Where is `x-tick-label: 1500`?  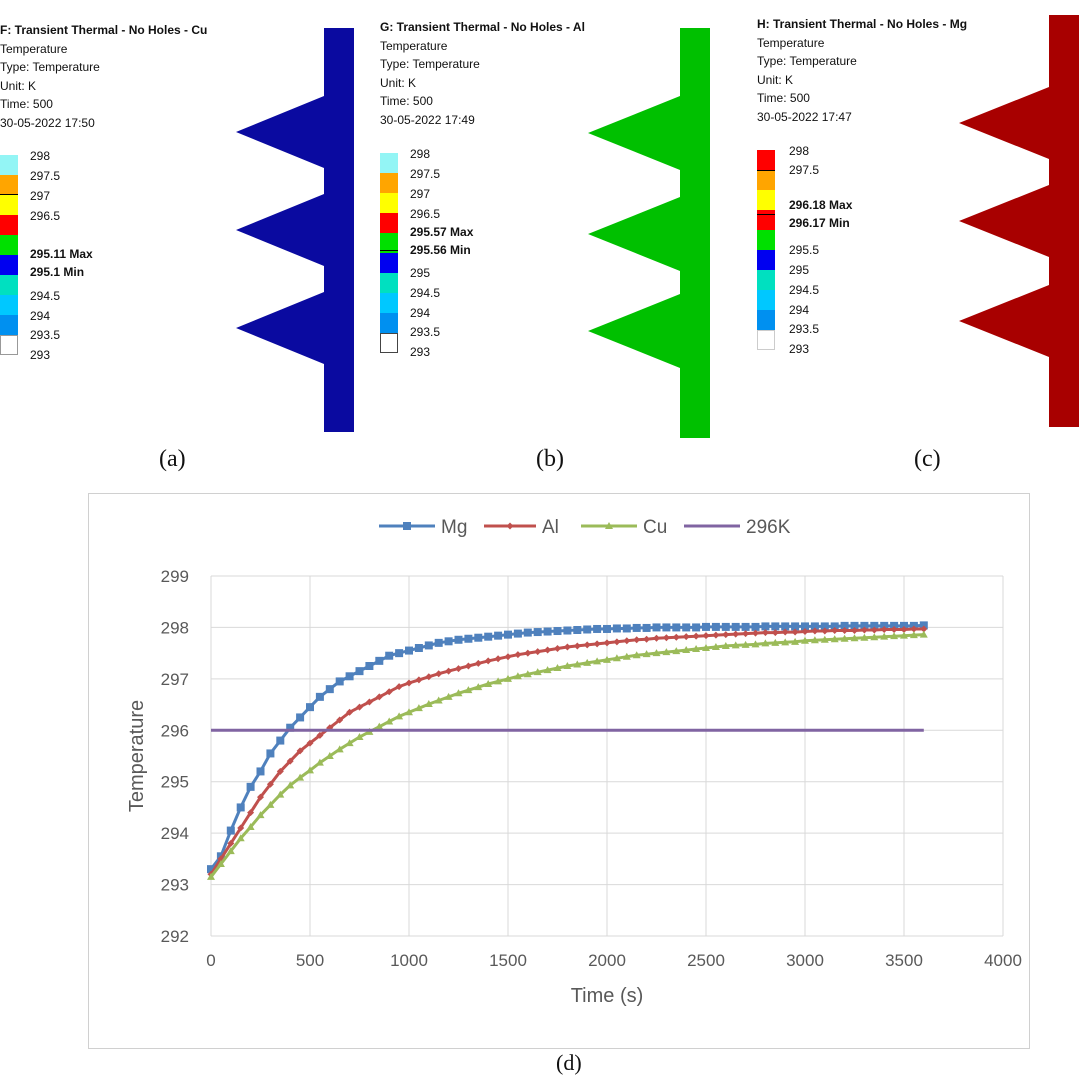
x-tick-label: 1500 is located at coordinates (508, 960).